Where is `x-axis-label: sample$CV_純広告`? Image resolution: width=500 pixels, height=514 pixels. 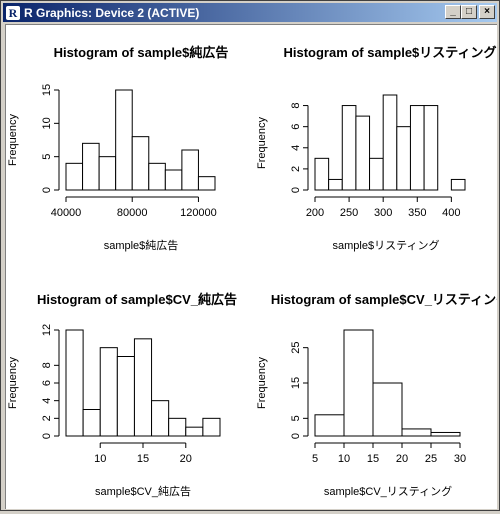
x-axis-label: sample$CV_純広告 is located at coordinates (143, 491).